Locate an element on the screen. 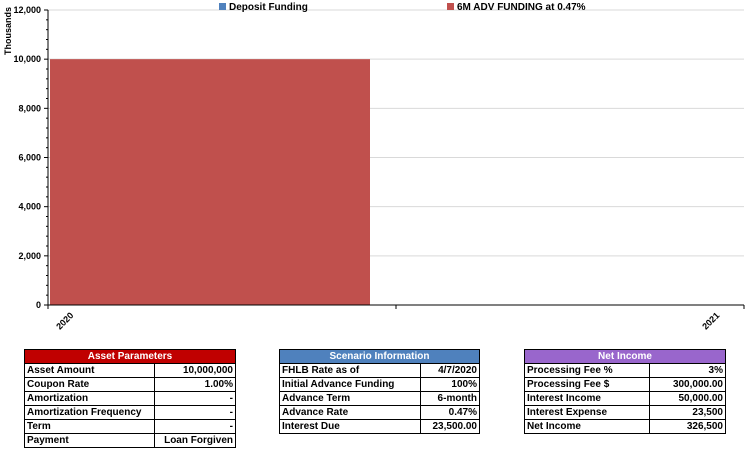  table-row: Processing Fee $300,000.00 is located at coordinates (624, 384).